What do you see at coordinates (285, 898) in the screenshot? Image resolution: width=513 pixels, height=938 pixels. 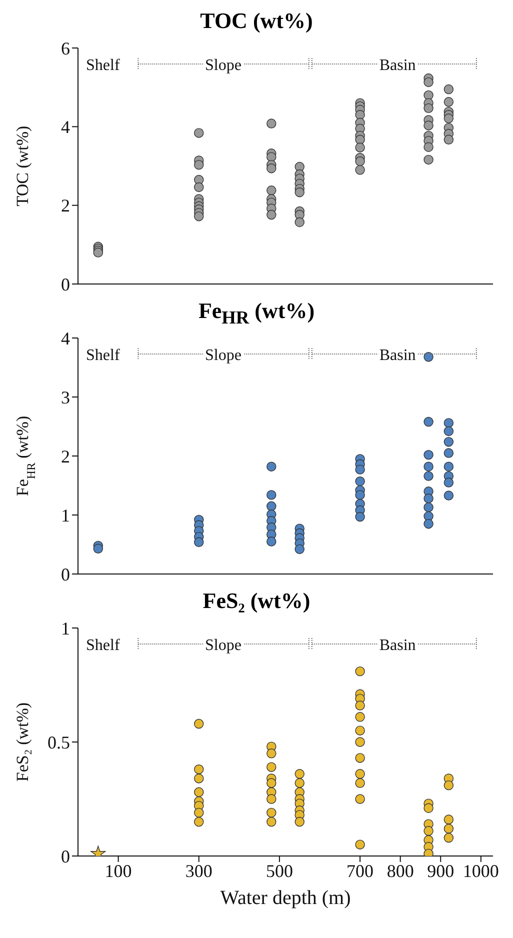 I see `x-axis-title: Water depth (m)` at bounding box center [285, 898].